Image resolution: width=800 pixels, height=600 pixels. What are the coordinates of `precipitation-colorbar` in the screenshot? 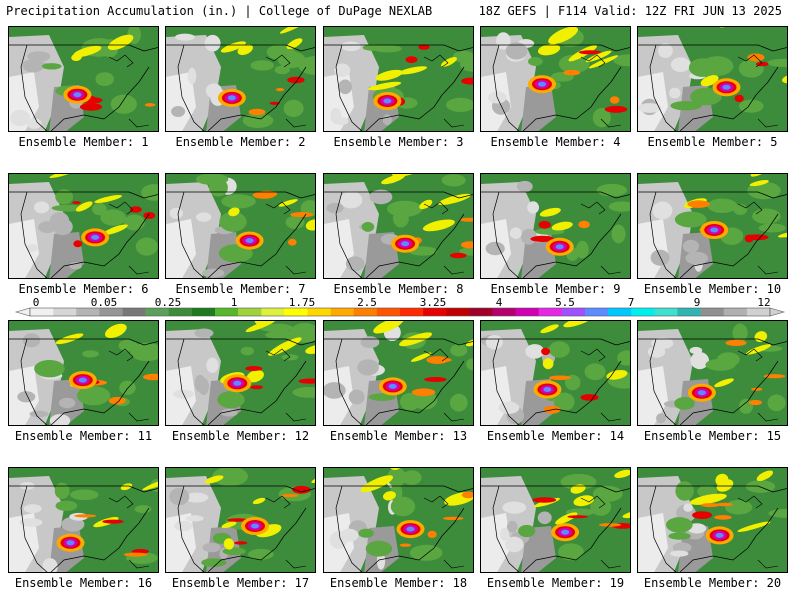 It's located at (400, 312).